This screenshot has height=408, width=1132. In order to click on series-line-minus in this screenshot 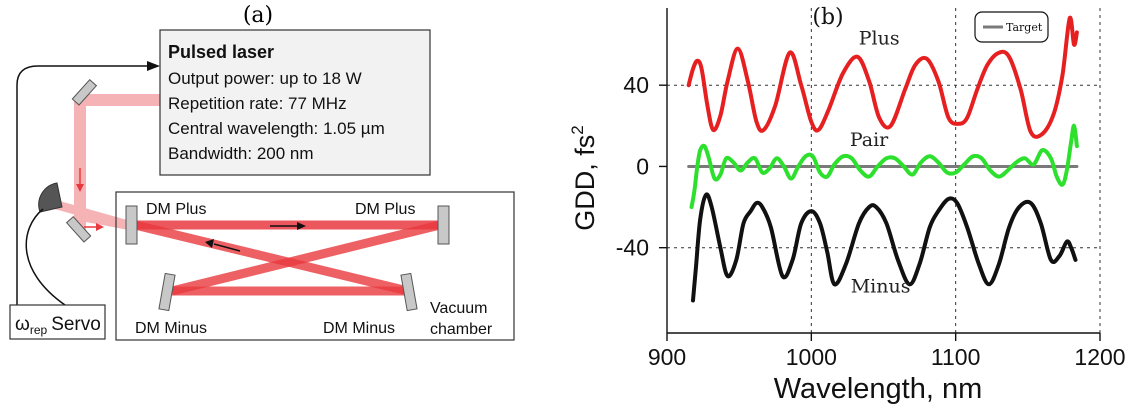, I will do `click(884, 247)`.